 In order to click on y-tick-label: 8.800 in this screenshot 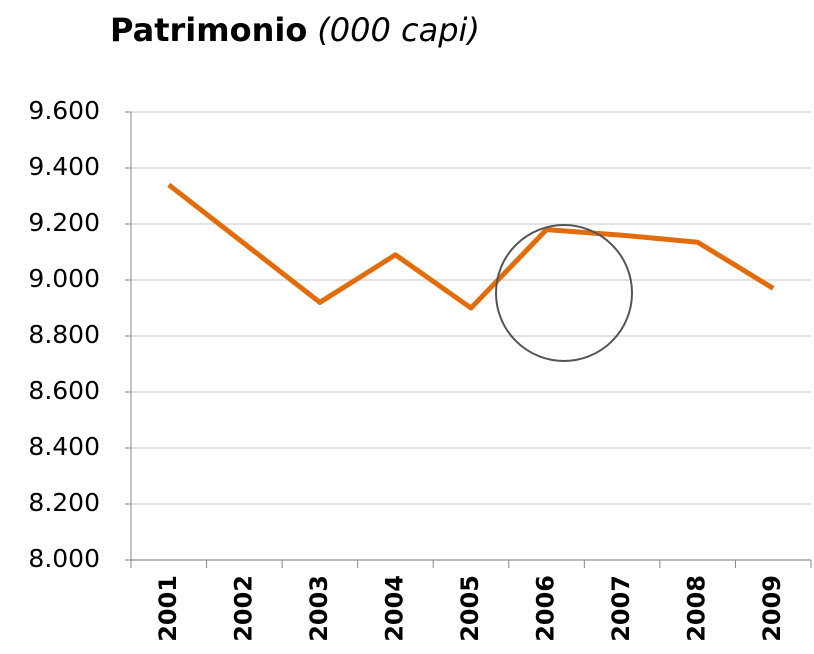, I will do `click(64, 334)`.